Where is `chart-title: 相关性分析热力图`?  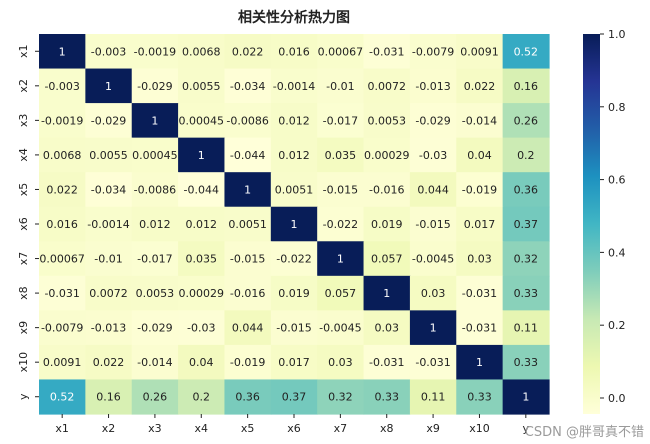 chart-title: 相关性分析热力图 is located at coordinates (294, 17).